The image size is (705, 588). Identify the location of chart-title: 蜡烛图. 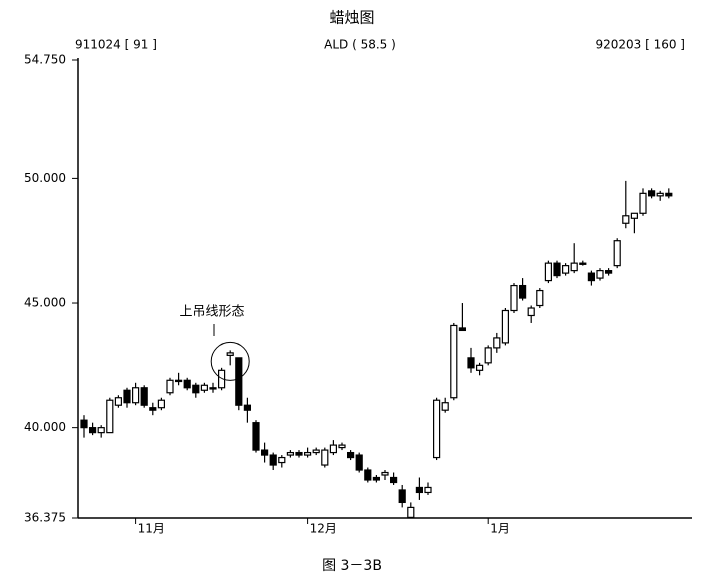
(351, 18).